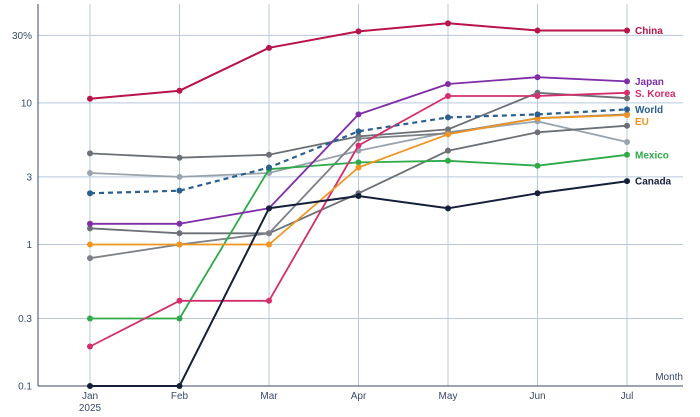 The height and width of the screenshot is (417, 700). What do you see at coordinates (358, 167) in the screenshot?
I see `point-eu-apr` at bounding box center [358, 167].